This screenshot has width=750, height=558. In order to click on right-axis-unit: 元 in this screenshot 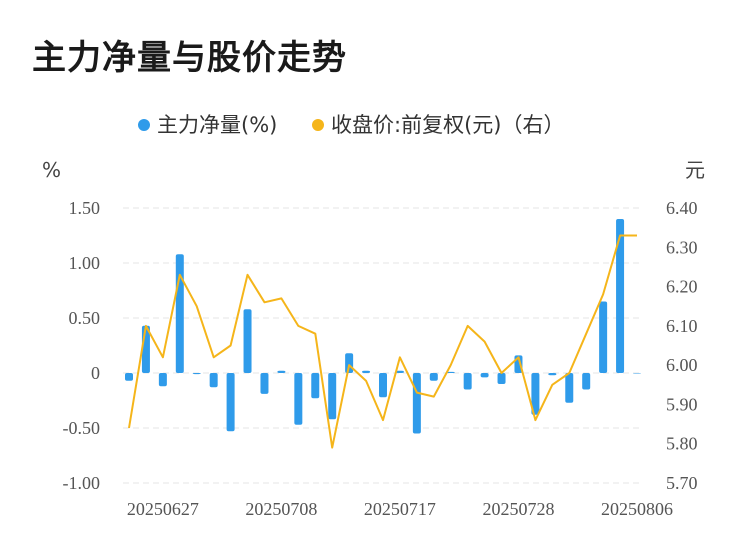, I will do `click(695, 170)`.